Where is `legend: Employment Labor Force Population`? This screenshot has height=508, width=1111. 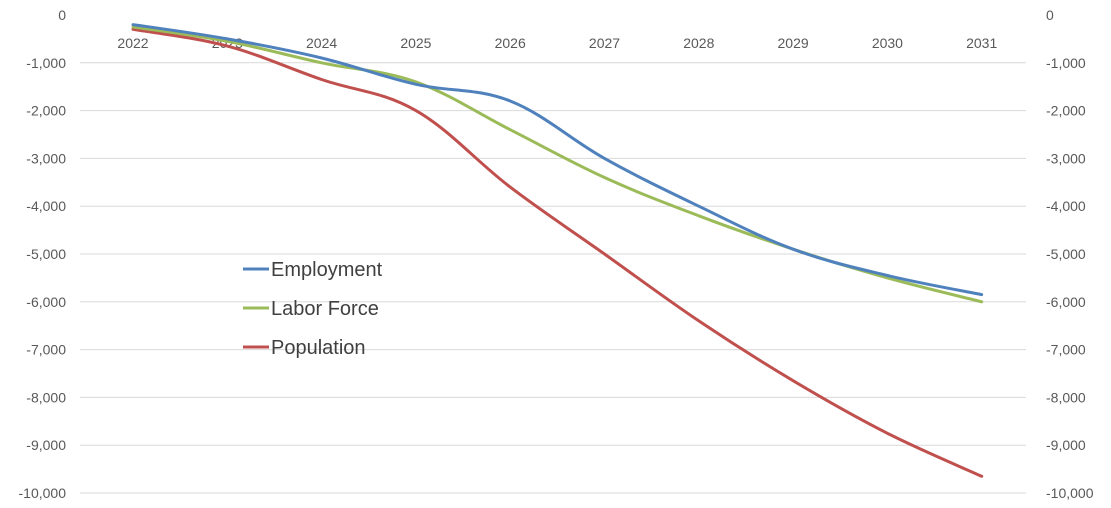 legend: Employment Labor Force Population is located at coordinates (313, 309).